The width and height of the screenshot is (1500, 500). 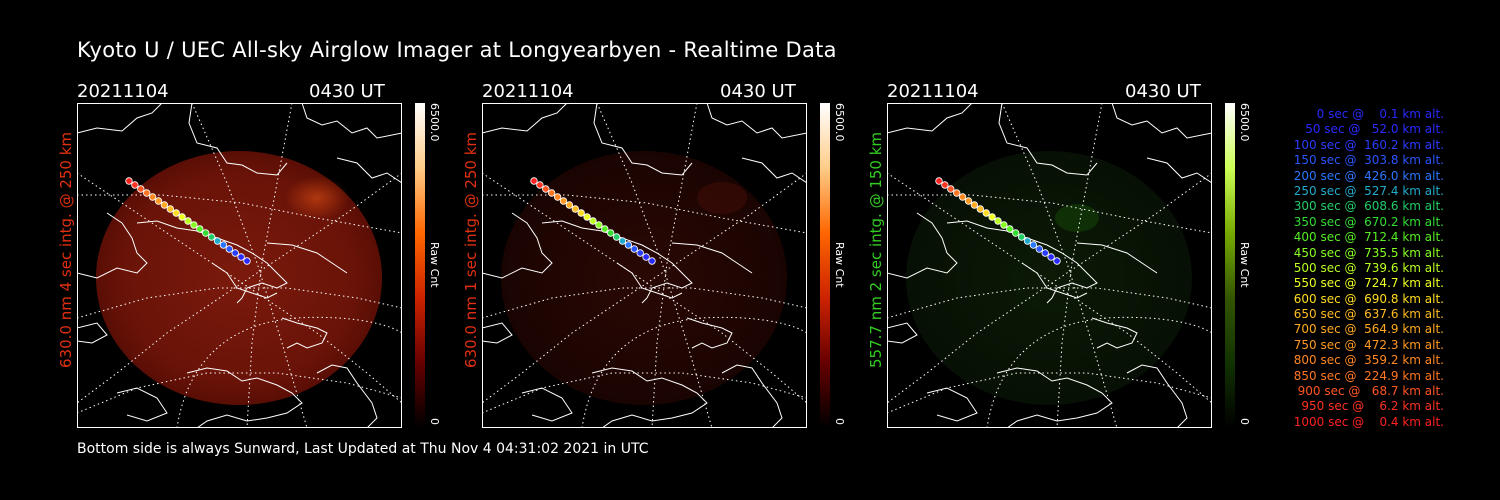 What do you see at coordinates (1366, 160) in the screenshot?
I see `legend-row: 150 sec @ 303.8 km alt.` at bounding box center [1366, 160].